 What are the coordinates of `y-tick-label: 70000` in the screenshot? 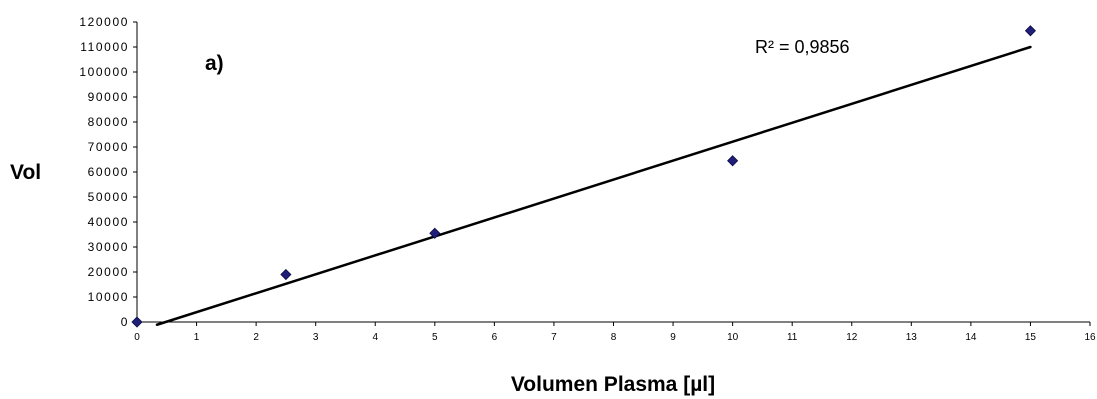 It's located at (108, 147).